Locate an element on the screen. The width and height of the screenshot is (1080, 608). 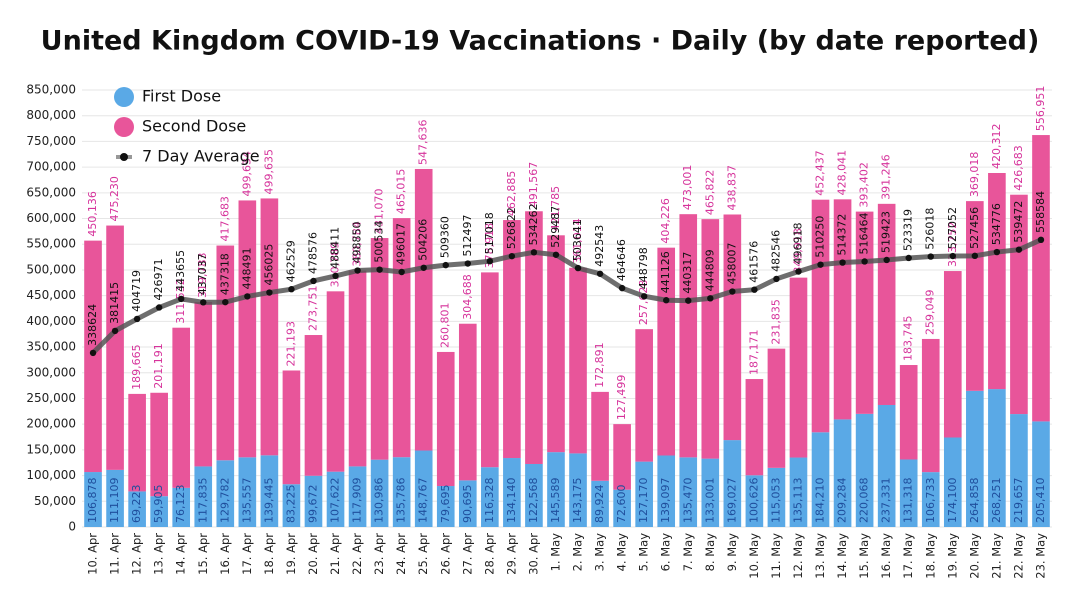
value-label: 491,567 is located at coordinates (533, 185).